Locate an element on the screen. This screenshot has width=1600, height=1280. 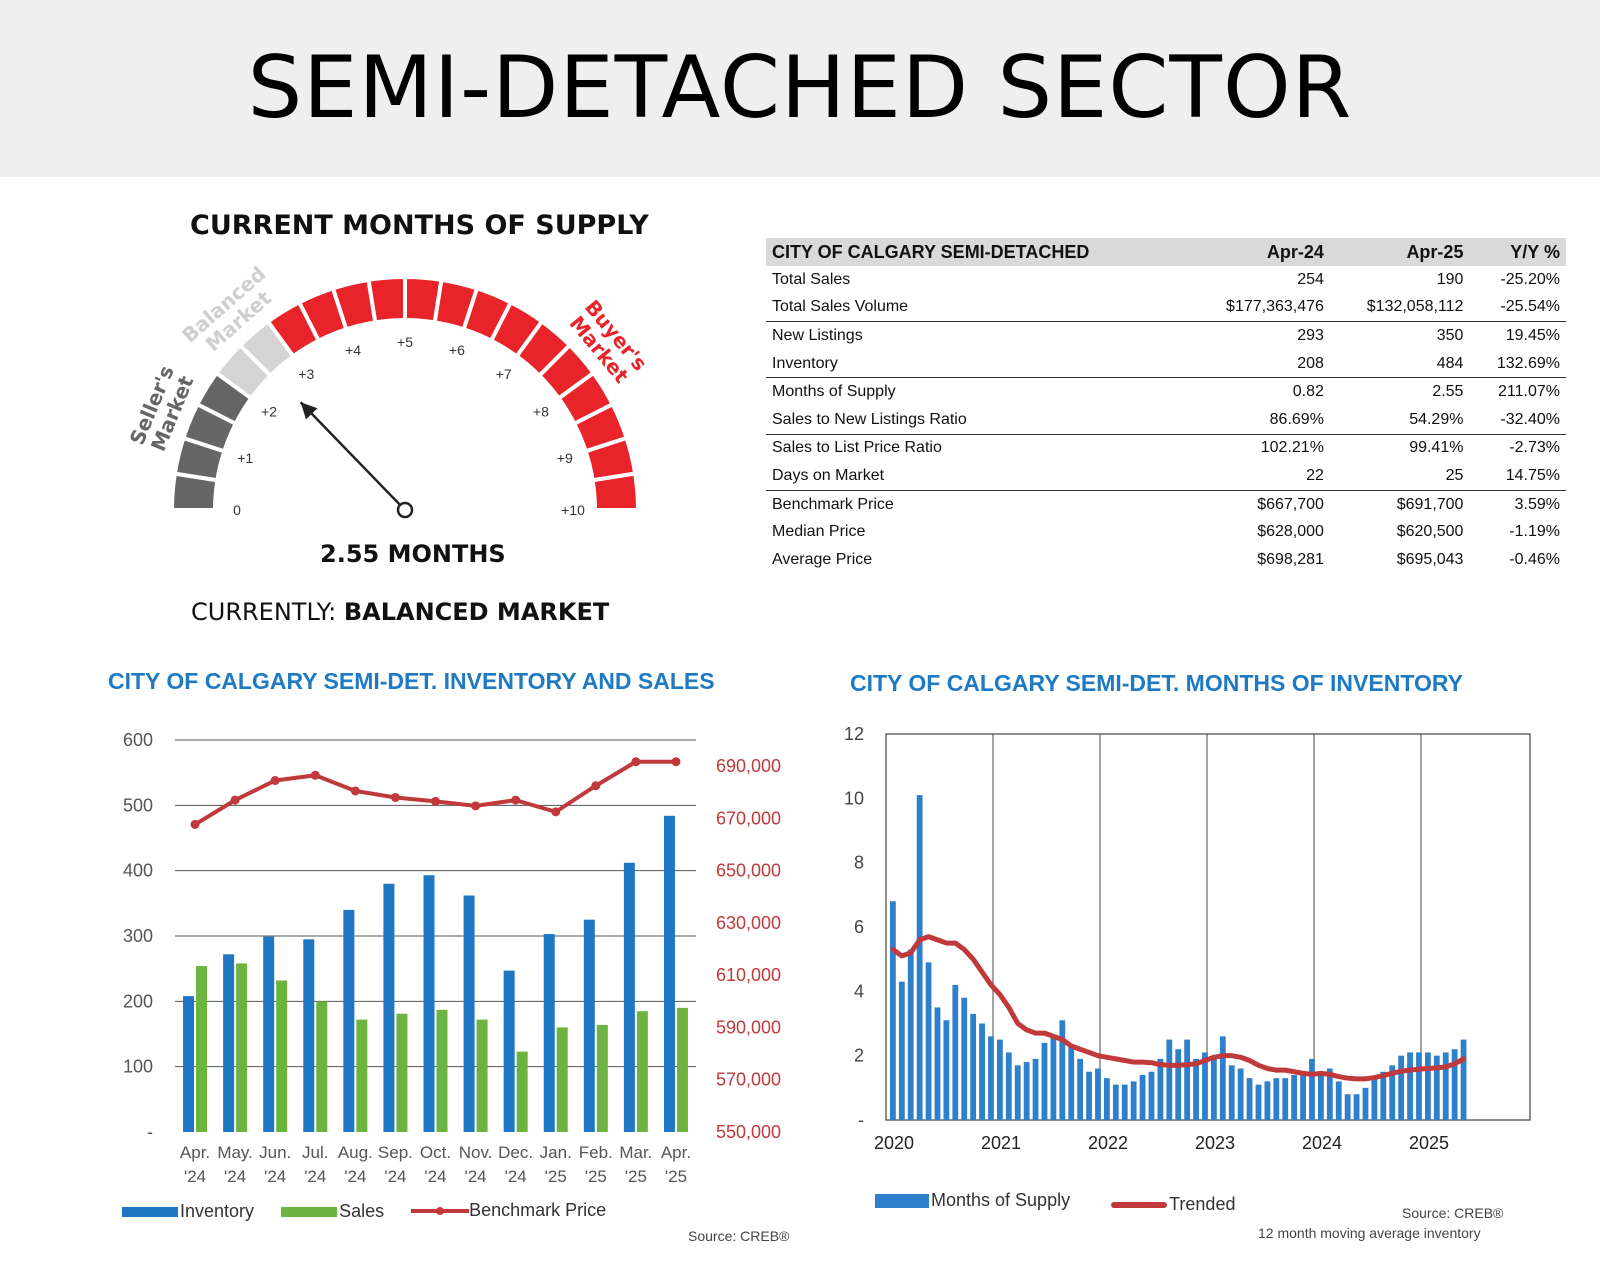
table-cell: -25.54% is located at coordinates (1530, 307).